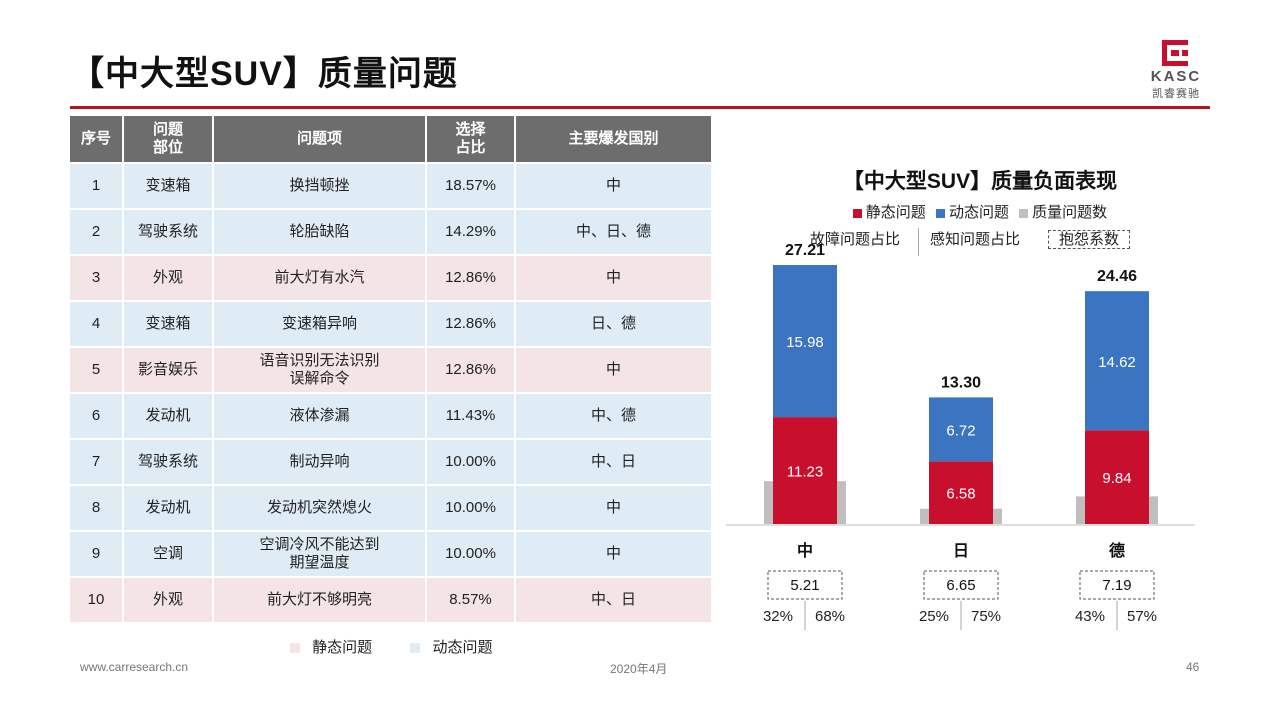 The width and height of the screenshot is (1280, 720). What do you see at coordinates (1193, 667) in the screenshot?
I see `footer-page: 46` at bounding box center [1193, 667].